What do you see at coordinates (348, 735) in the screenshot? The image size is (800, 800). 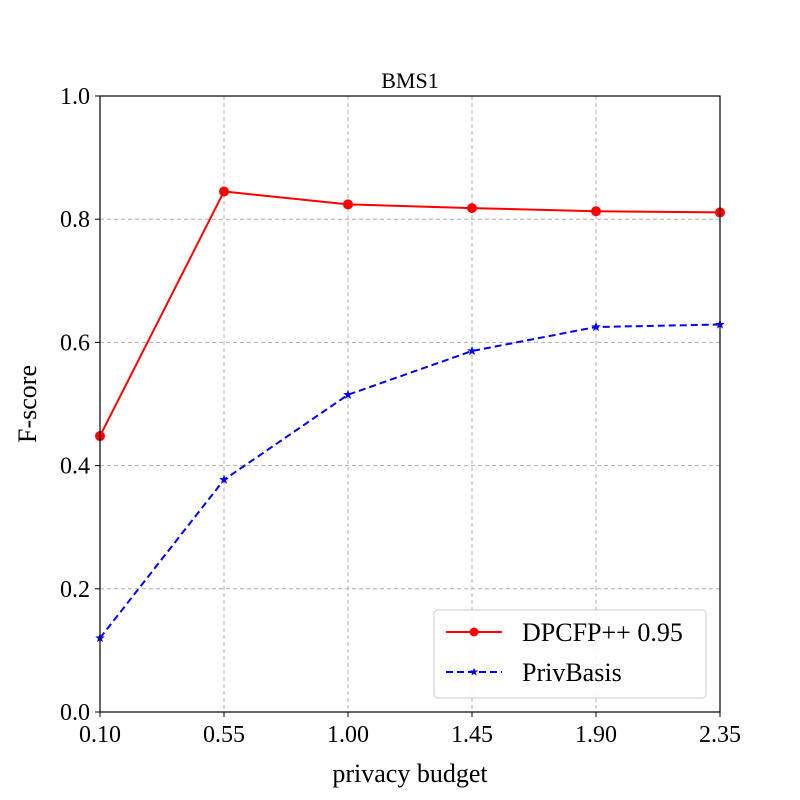 I see `x-tick-label: 1.00` at bounding box center [348, 735].